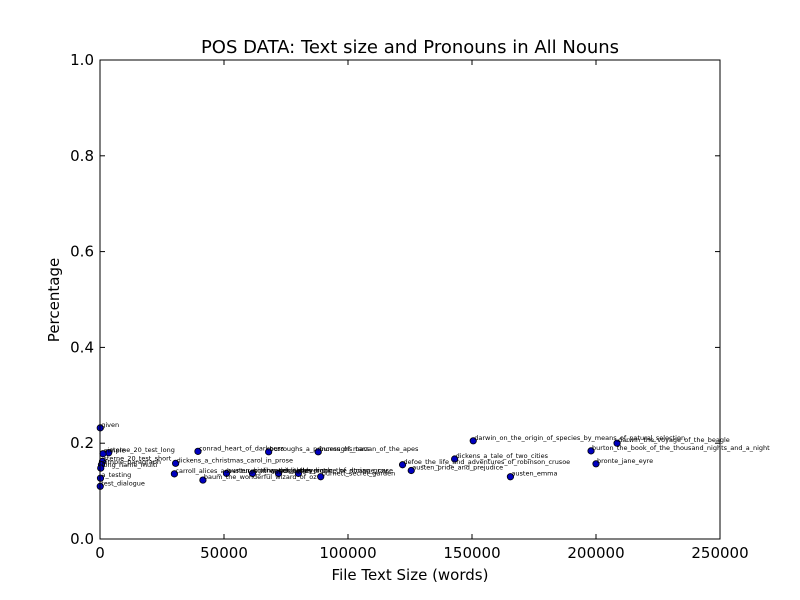 The height and width of the screenshot is (600, 800). What do you see at coordinates (54, 300) in the screenshot?
I see `y-axis-label: Percentage` at bounding box center [54, 300].